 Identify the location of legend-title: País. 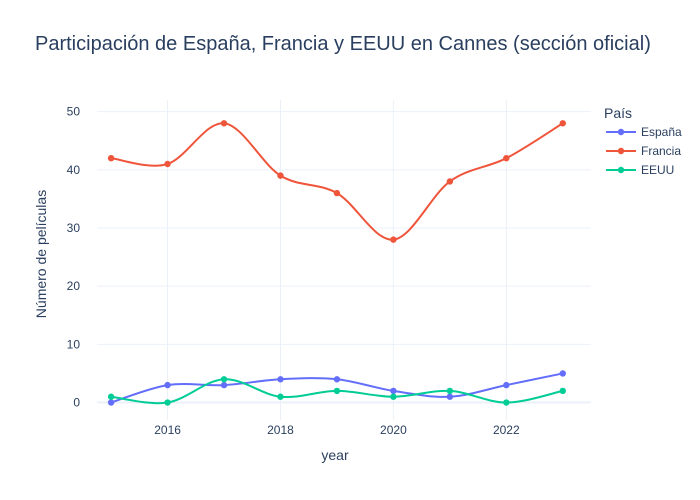
(618, 113).